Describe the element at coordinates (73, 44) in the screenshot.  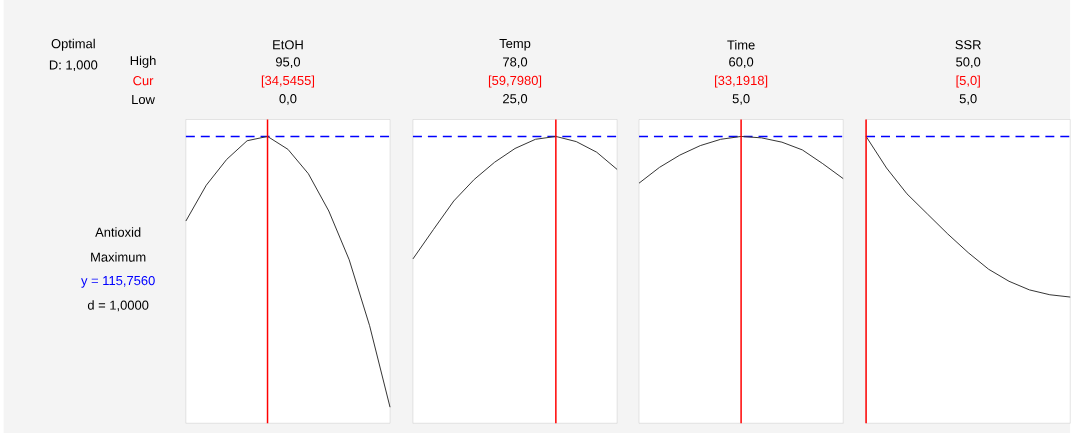
I see `text: Optimal` at that location.